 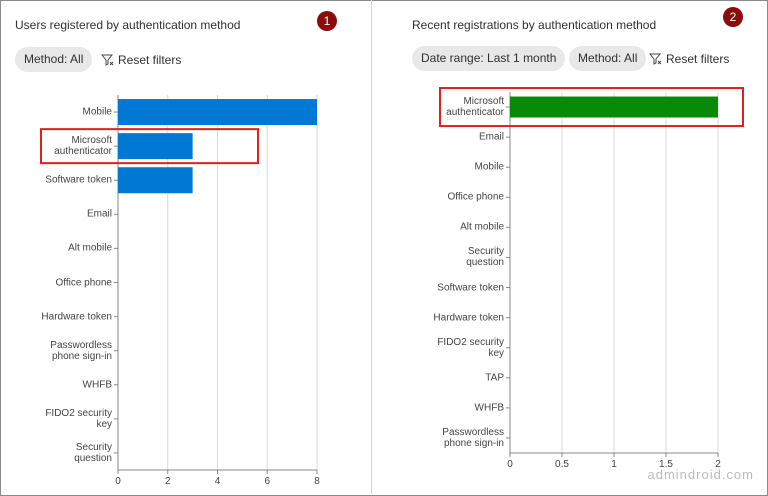 What do you see at coordinates (267, 481) in the screenshot?
I see `x-tick-label: 6` at bounding box center [267, 481].